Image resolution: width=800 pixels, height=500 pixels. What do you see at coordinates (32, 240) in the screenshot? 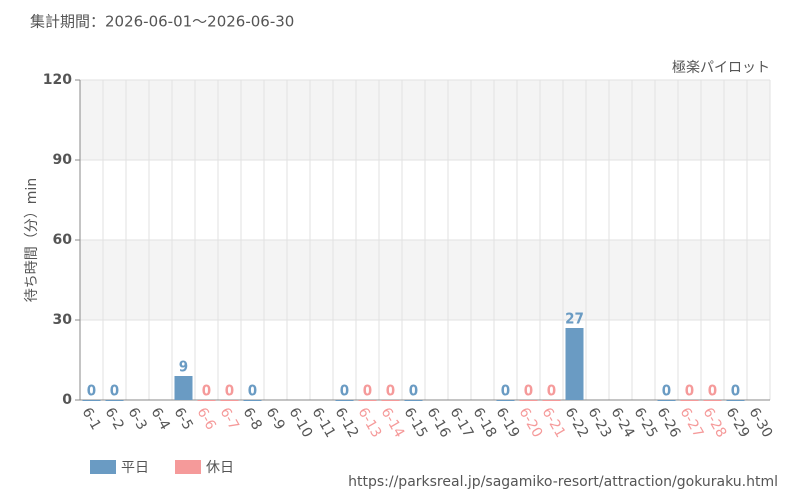
I see `y-axis-label: 待ち時間（分）min` at bounding box center [32, 240].